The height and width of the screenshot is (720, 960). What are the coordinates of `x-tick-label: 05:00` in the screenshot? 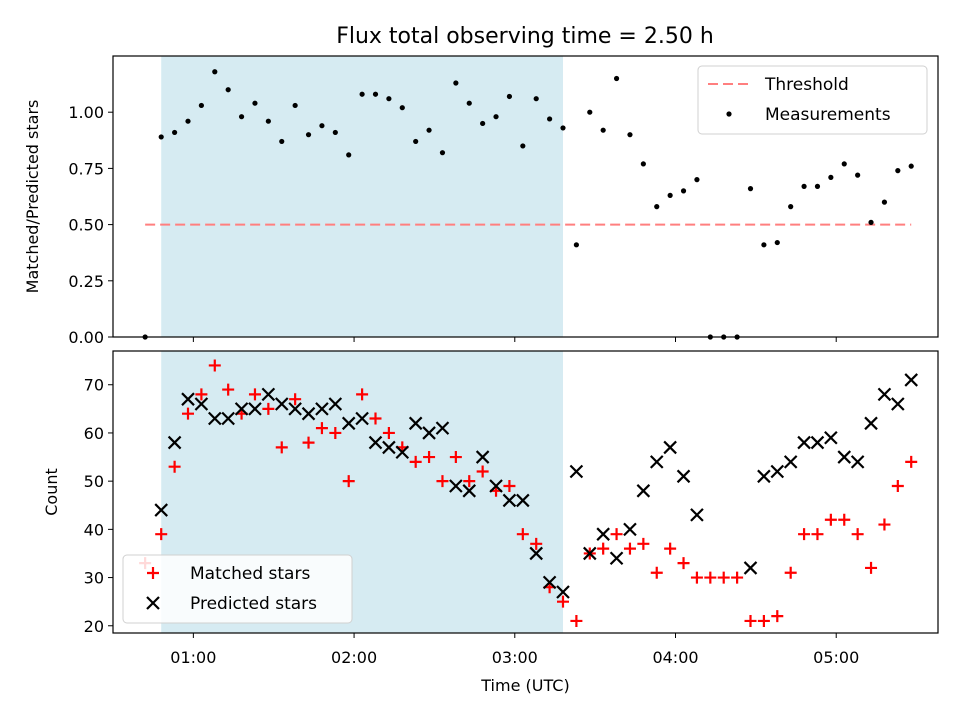 It's located at (836, 657).